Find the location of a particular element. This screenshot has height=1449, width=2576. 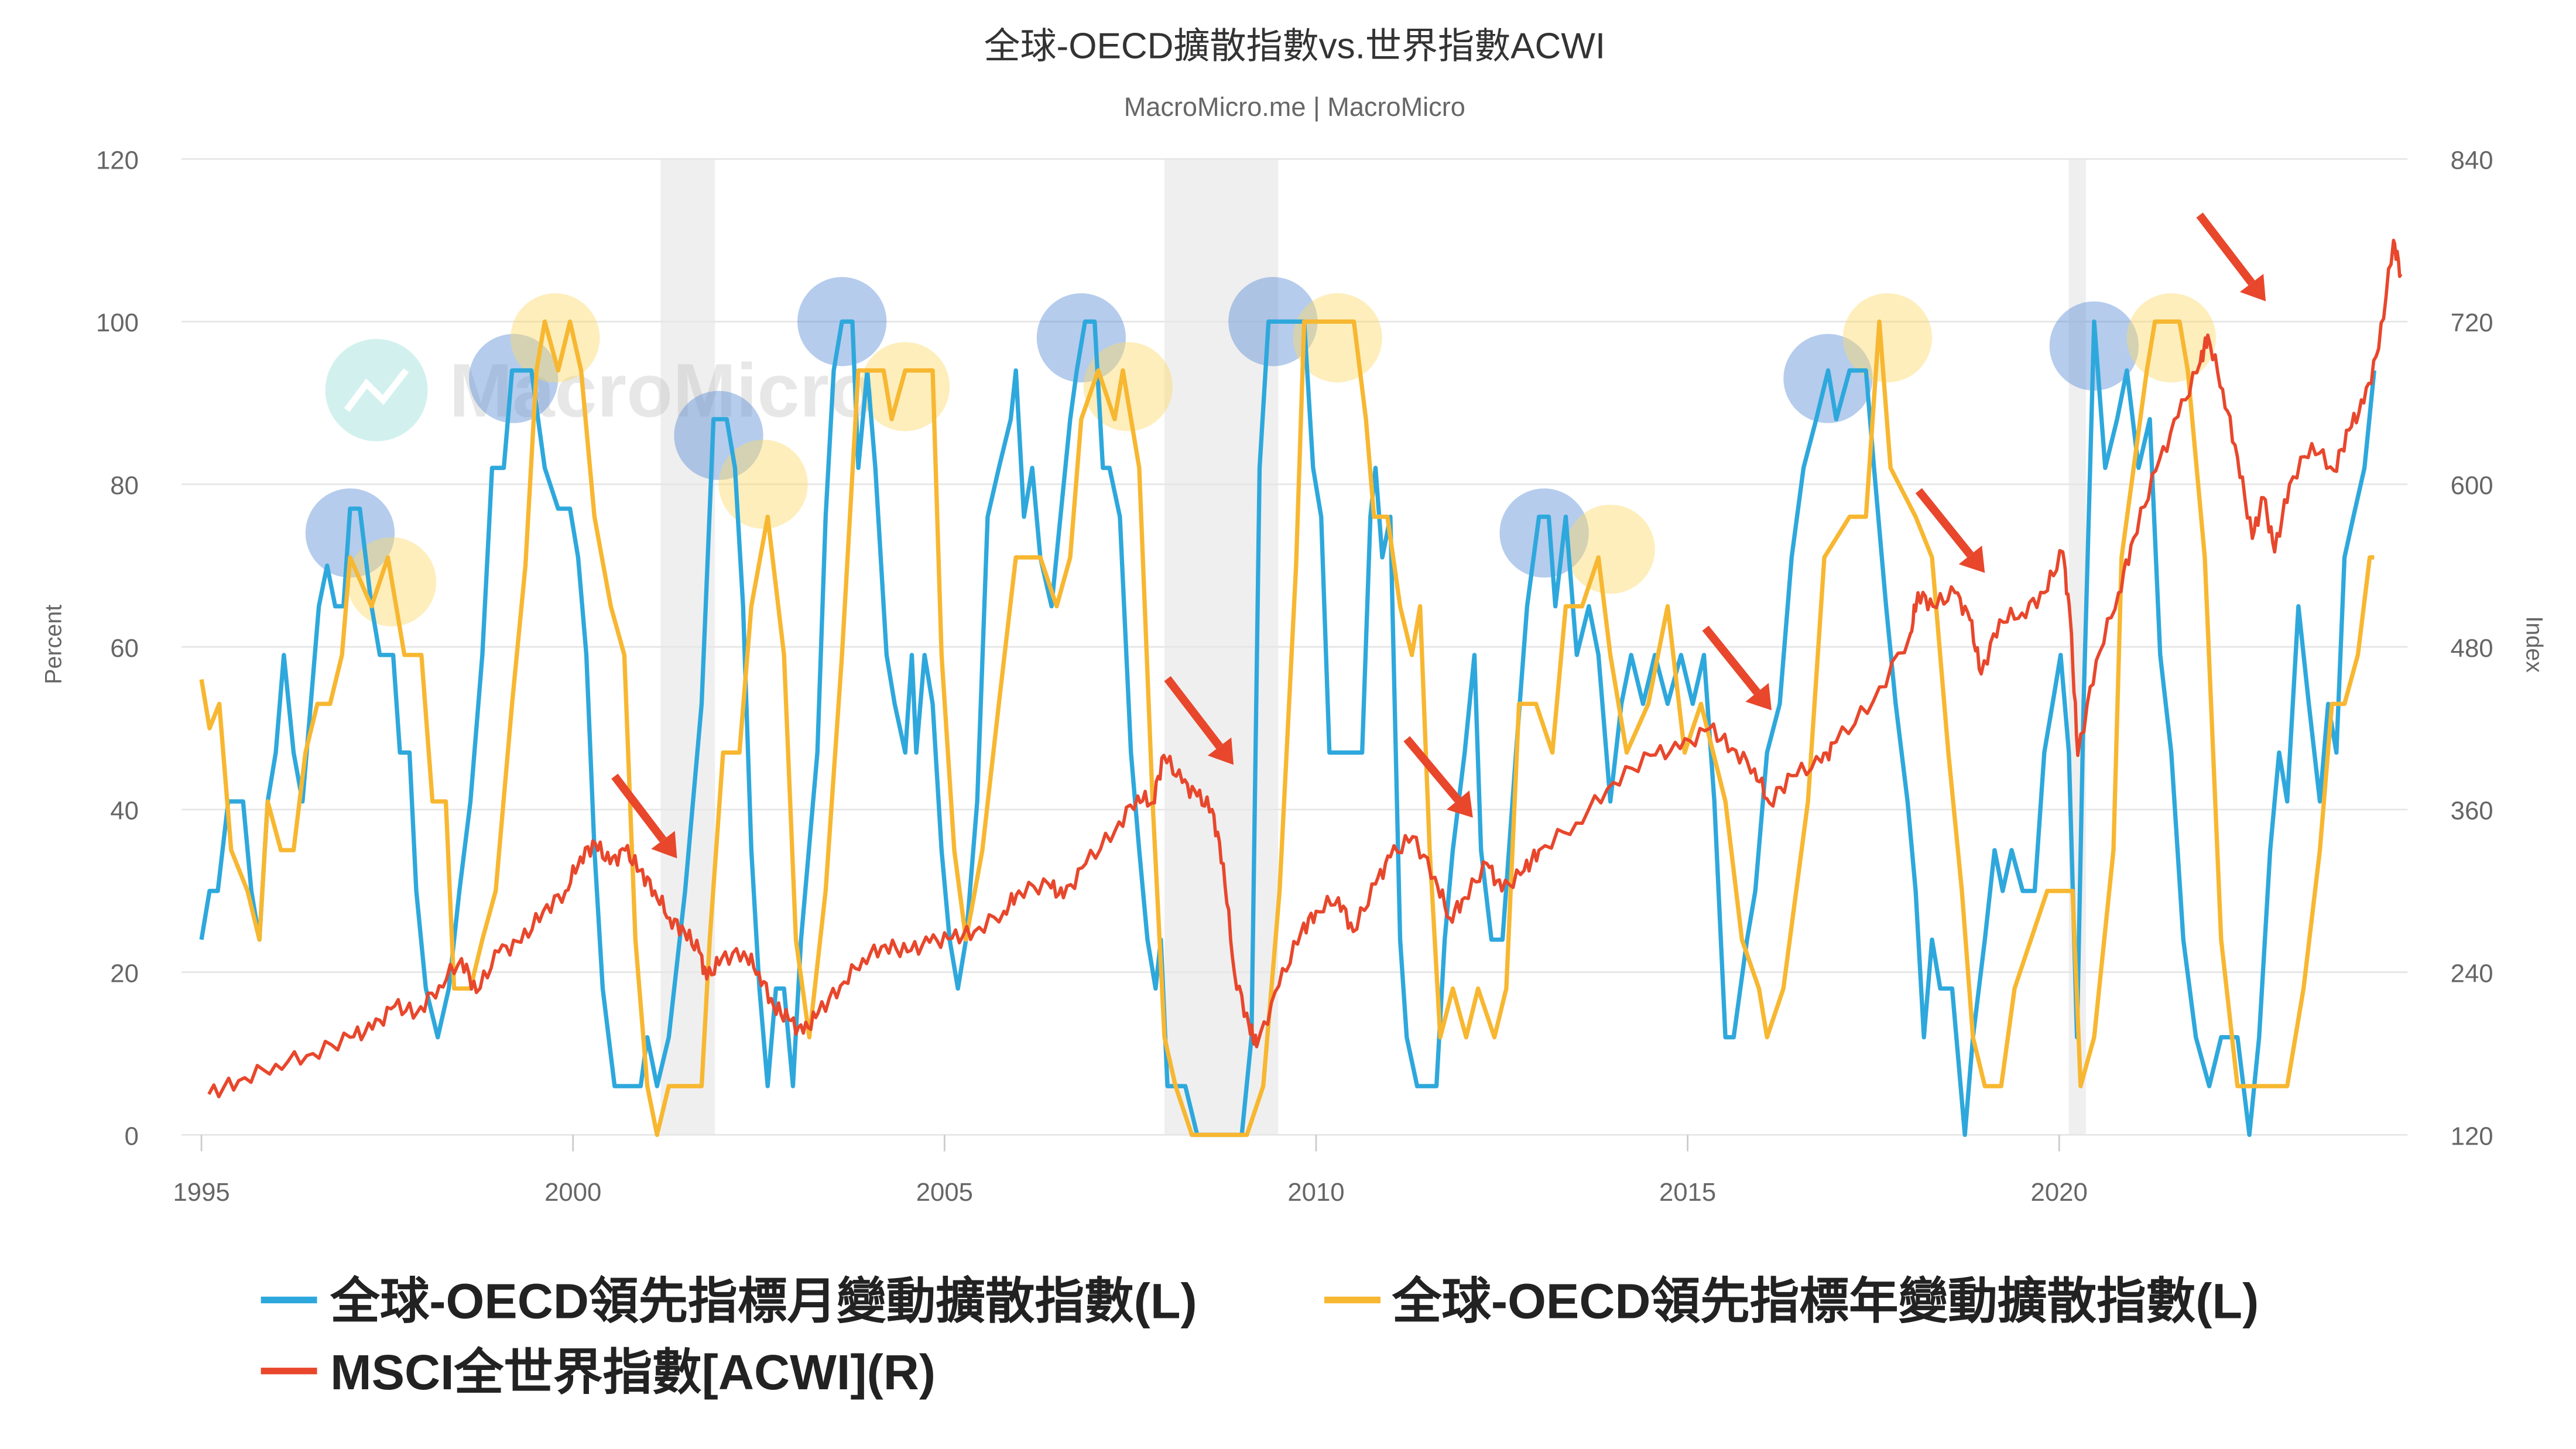

y-right-tick-label: 600 is located at coordinates (2472, 485).